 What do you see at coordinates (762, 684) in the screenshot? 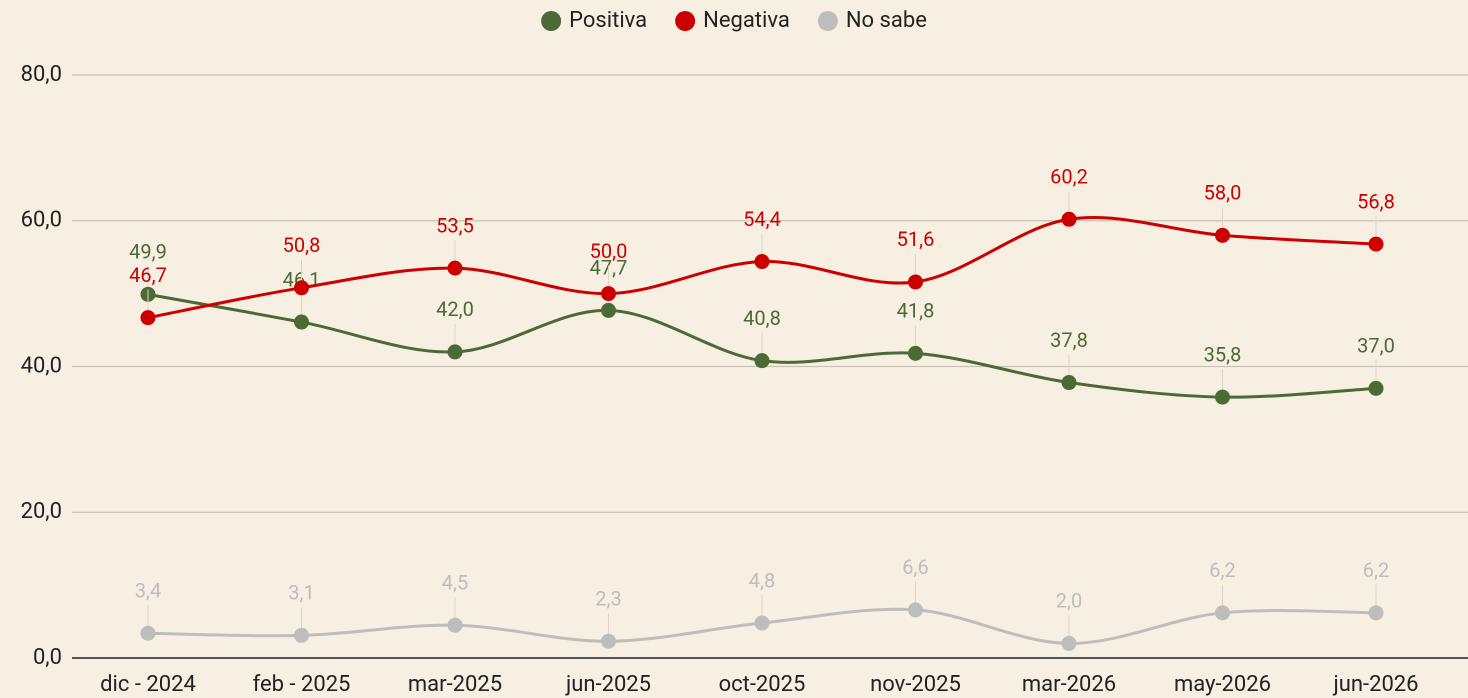
I see `x-tick-label: oct-2025` at bounding box center [762, 684].